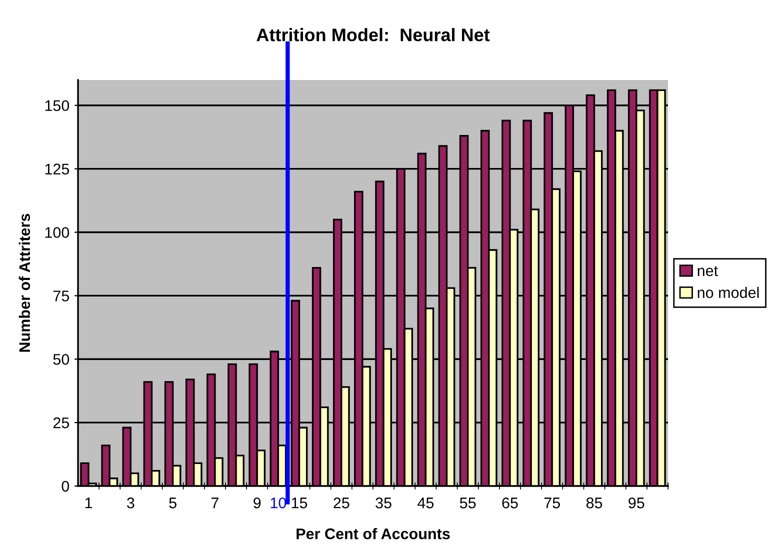 This screenshot has height=556, width=779. Describe the element at coordinates (61, 359) in the screenshot. I see `y-tick-label: 50` at that location.